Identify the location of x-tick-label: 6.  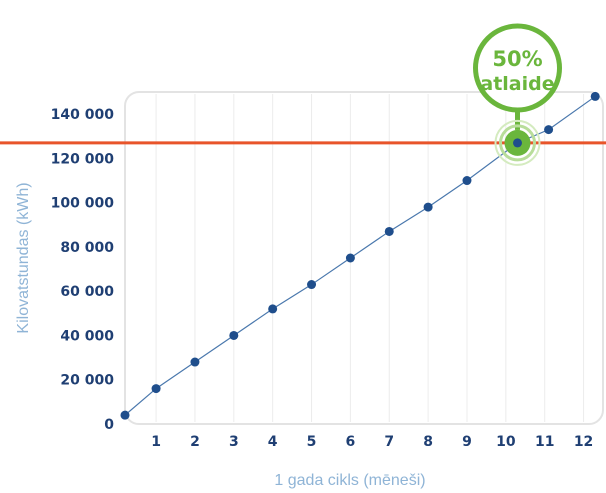
(351, 442).